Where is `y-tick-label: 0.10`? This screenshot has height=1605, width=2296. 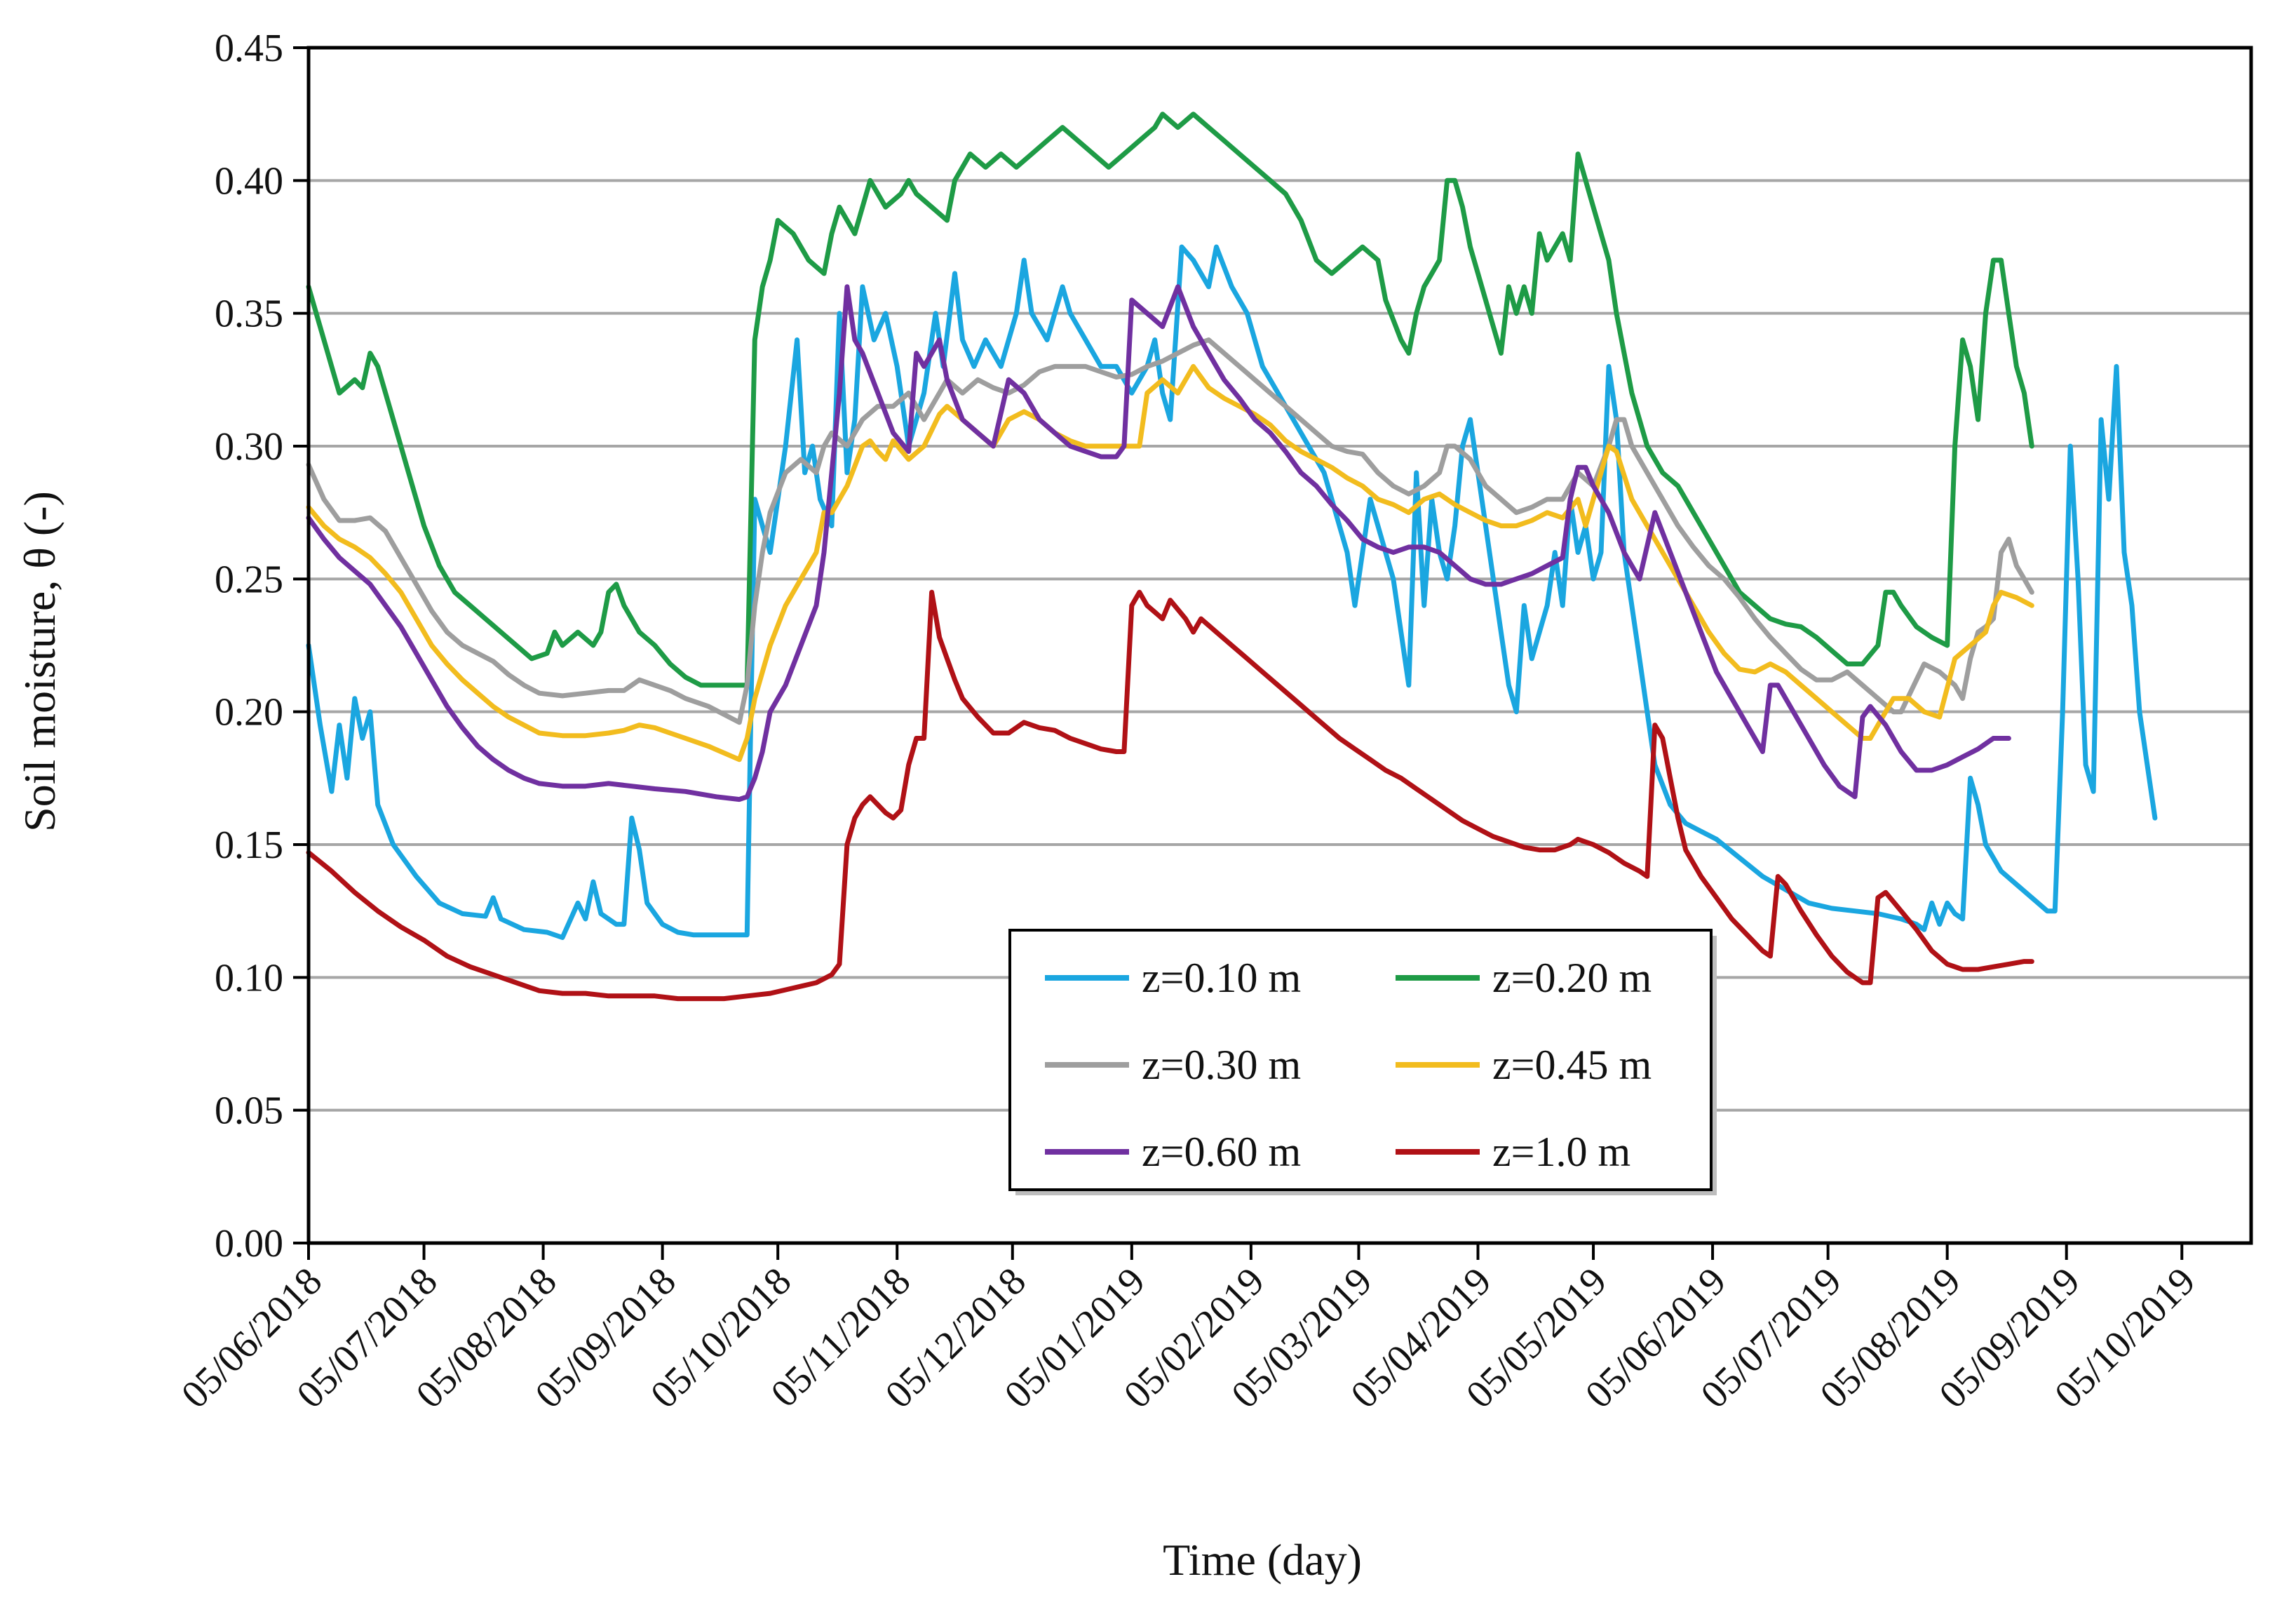
y-tick-label: 0.10 is located at coordinates (249, 978).